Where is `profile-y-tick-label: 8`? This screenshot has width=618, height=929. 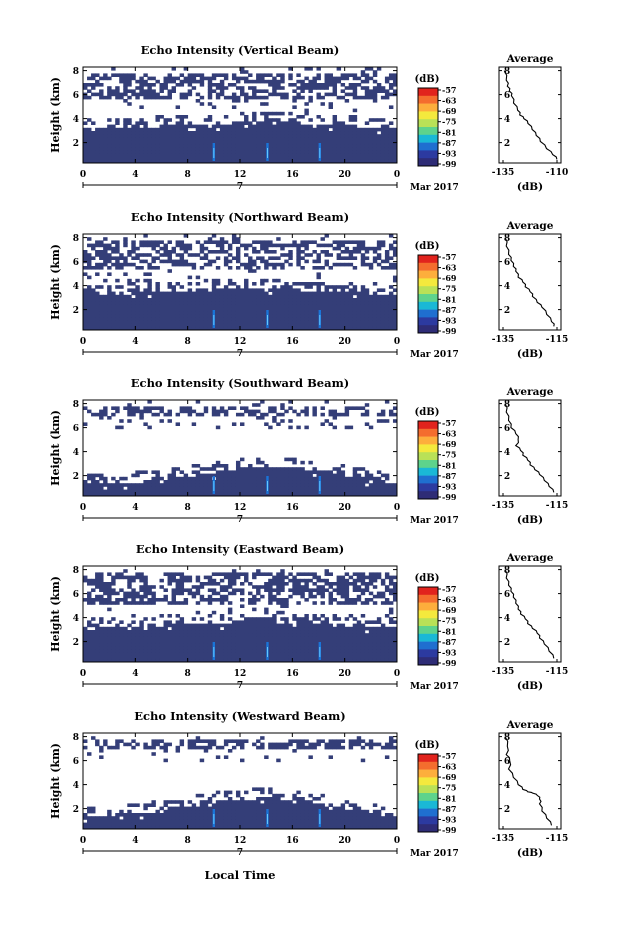 profile-y-tick-label: 8 is located at coordinates (507, 738).